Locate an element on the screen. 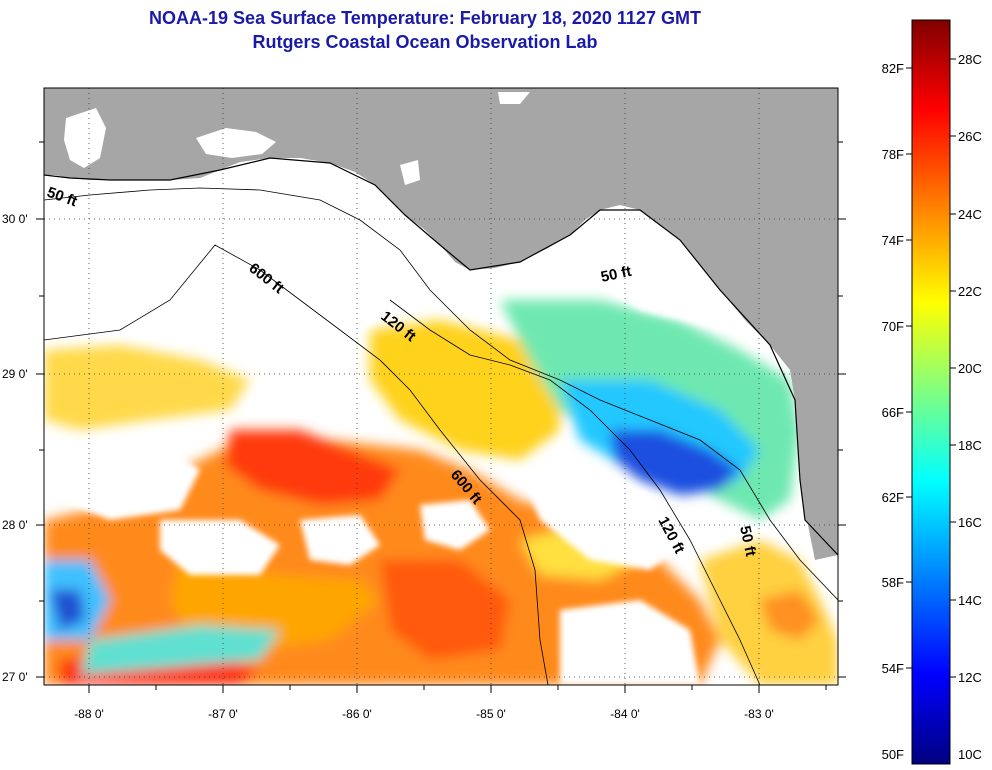 The height and width of the screenshot is (770, 992). lat-tick-label: 27 0' is located at coordinates (15, 677).